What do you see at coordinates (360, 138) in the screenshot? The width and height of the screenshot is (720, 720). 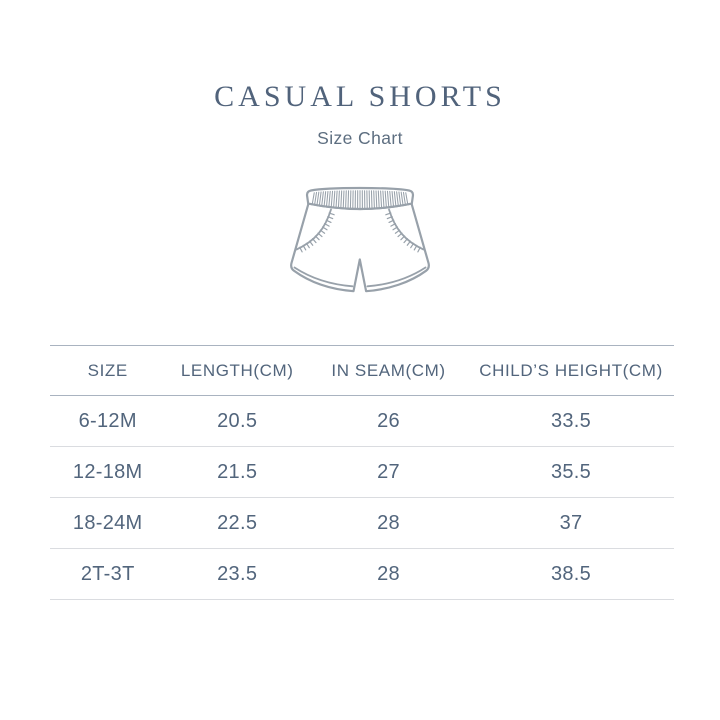 I see `page-subtitle: Size Chart` at bounding box center [360, 138].